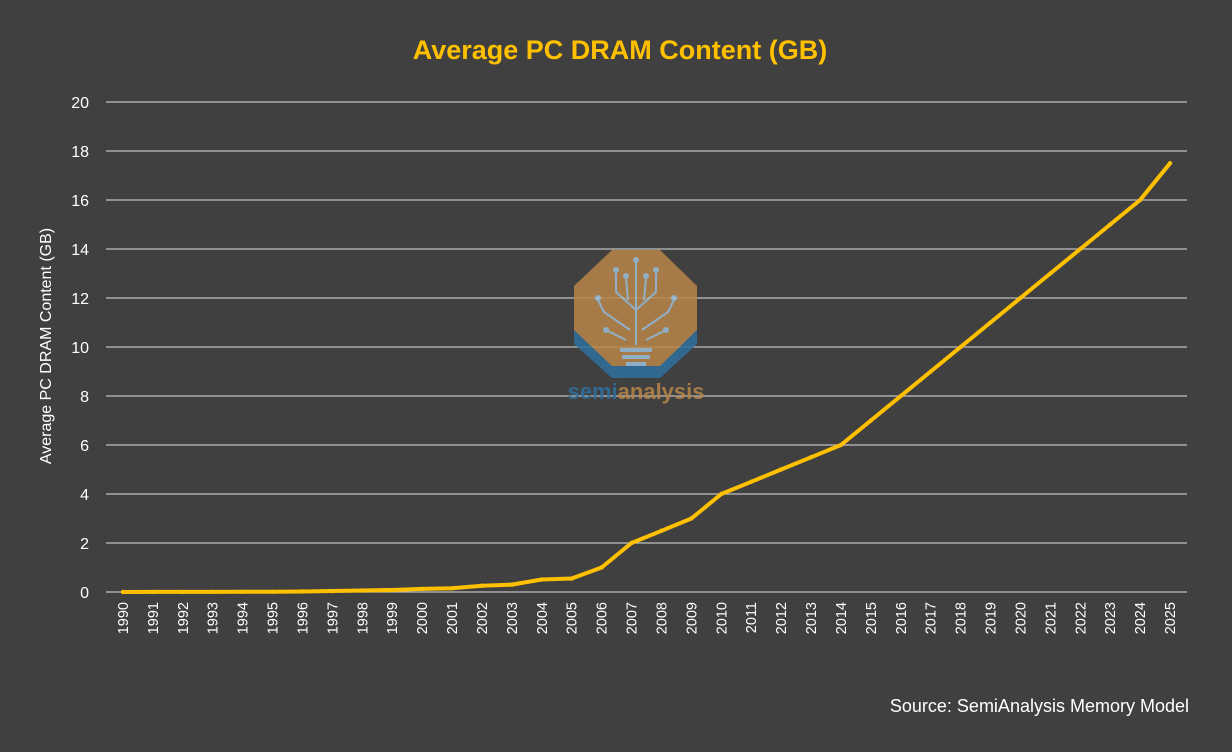 This screenshot has width=1232, height=752. I want to click on logo-wordmark-semi: semi, so click(593, 391).